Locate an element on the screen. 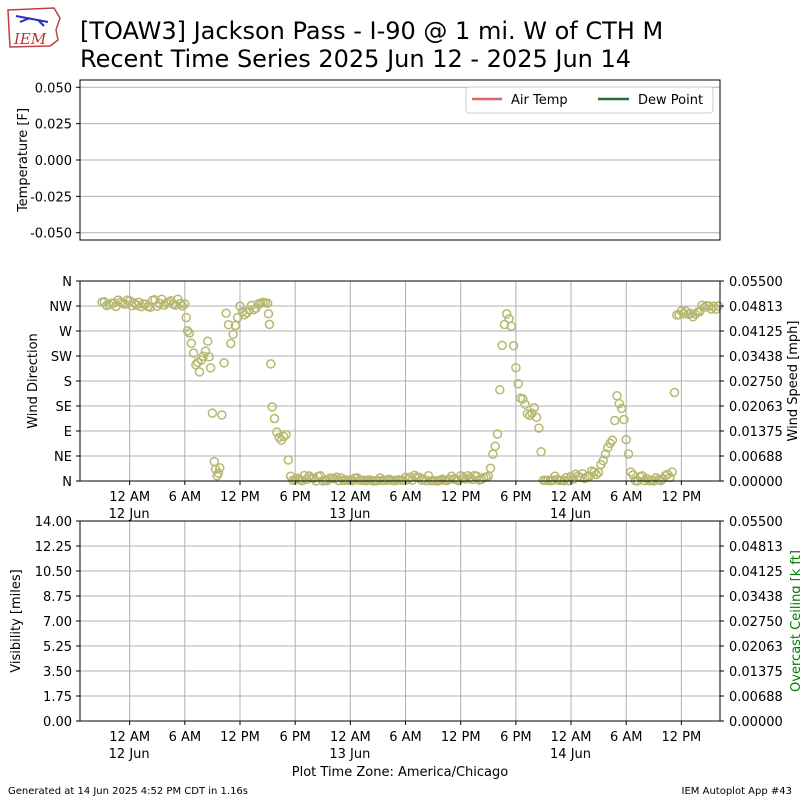 Image resolution: width=800 pixels, height=800 pixels. y-right-tick-label: 0.00000 is located at coordinates (756, 722).